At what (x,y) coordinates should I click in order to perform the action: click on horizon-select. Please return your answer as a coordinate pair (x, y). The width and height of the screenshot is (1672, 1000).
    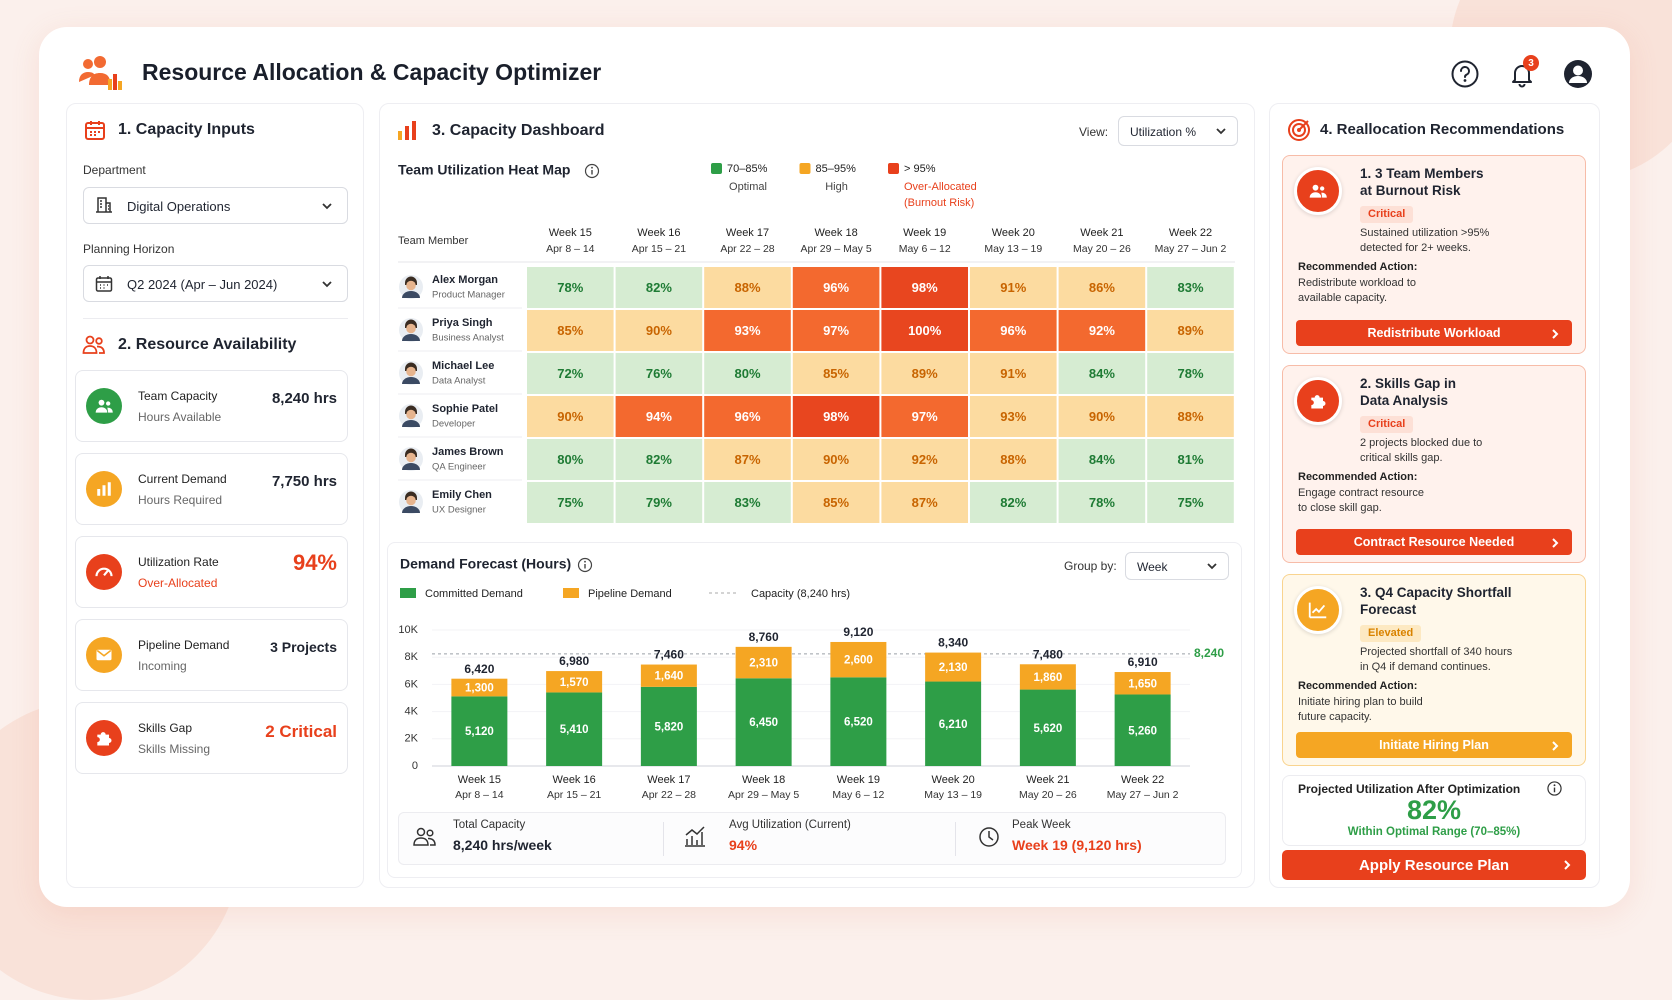
    Looking at the image, I should click on (215, 283).